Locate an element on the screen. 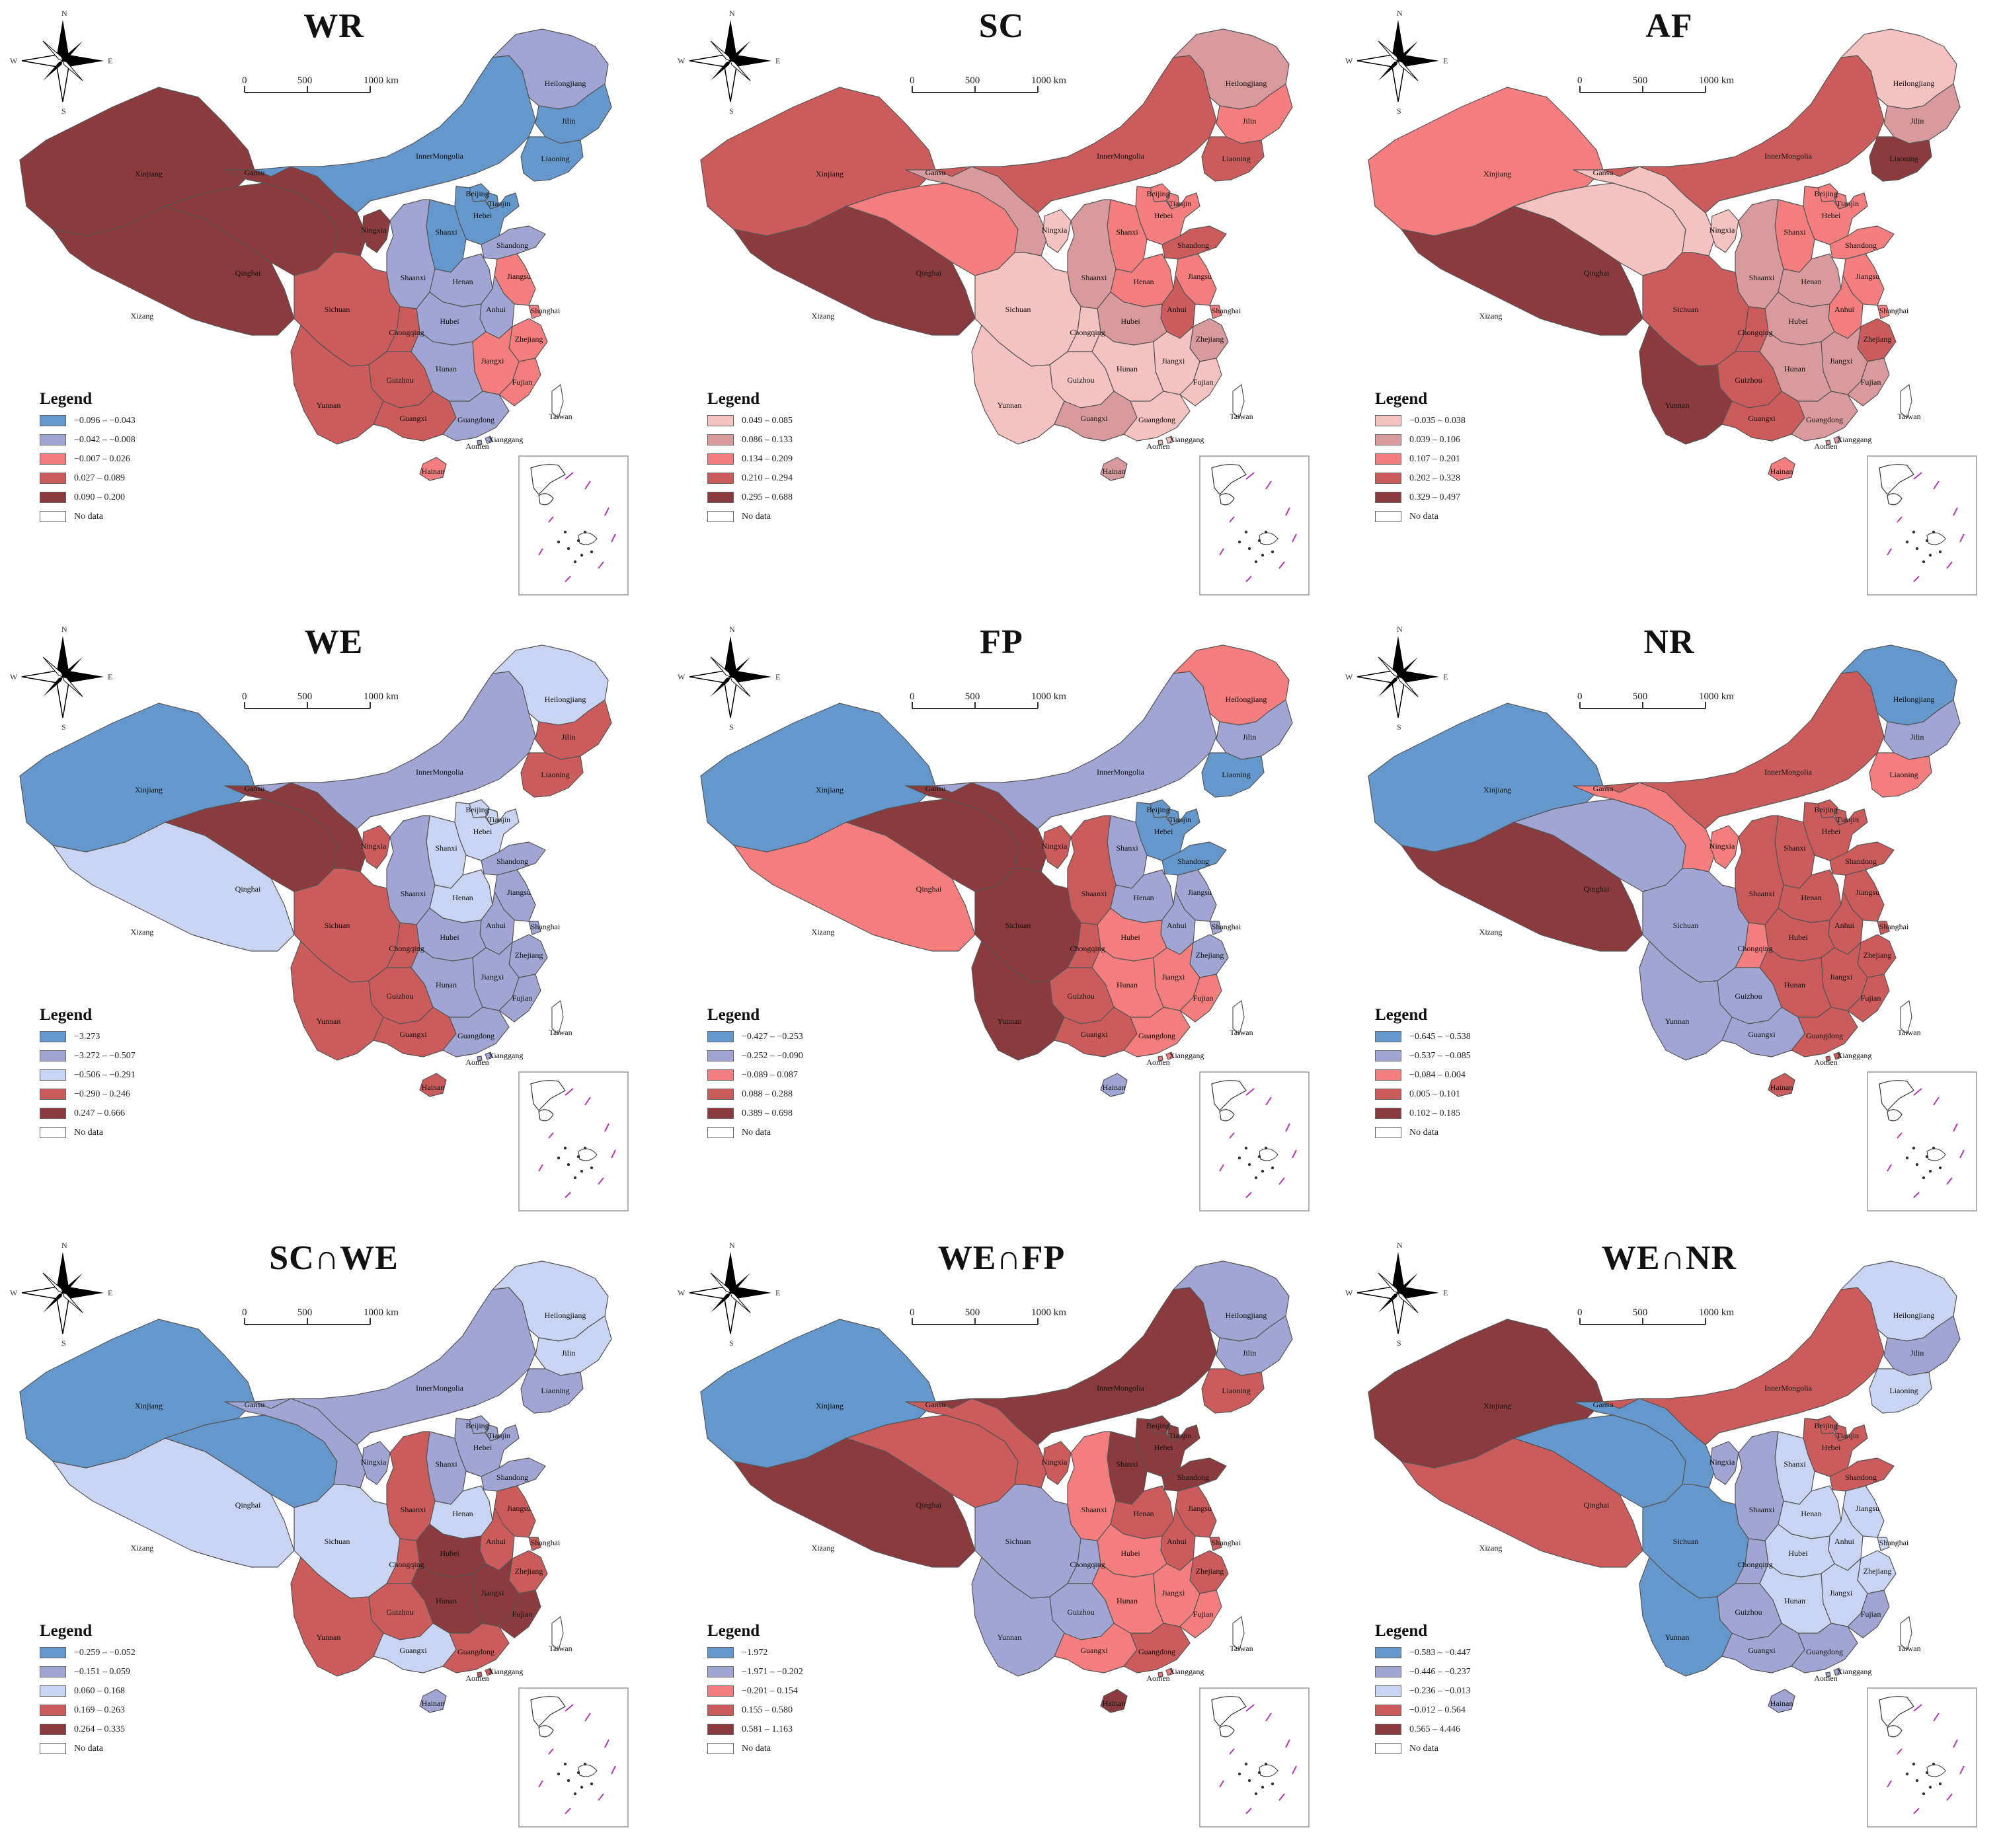 This screenshot has width=2003, height=1848. province-label: Shanxi is located at coordinates (446, 232).